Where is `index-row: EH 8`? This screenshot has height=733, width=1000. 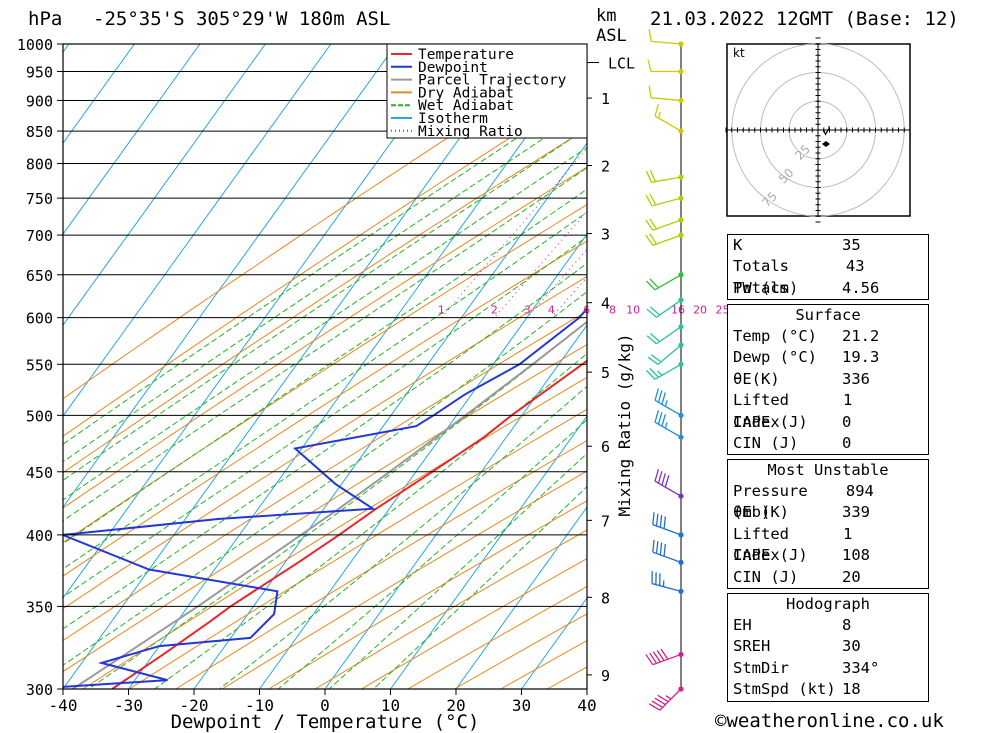
index-row: EH 8 is located at coordinates (828, 625).